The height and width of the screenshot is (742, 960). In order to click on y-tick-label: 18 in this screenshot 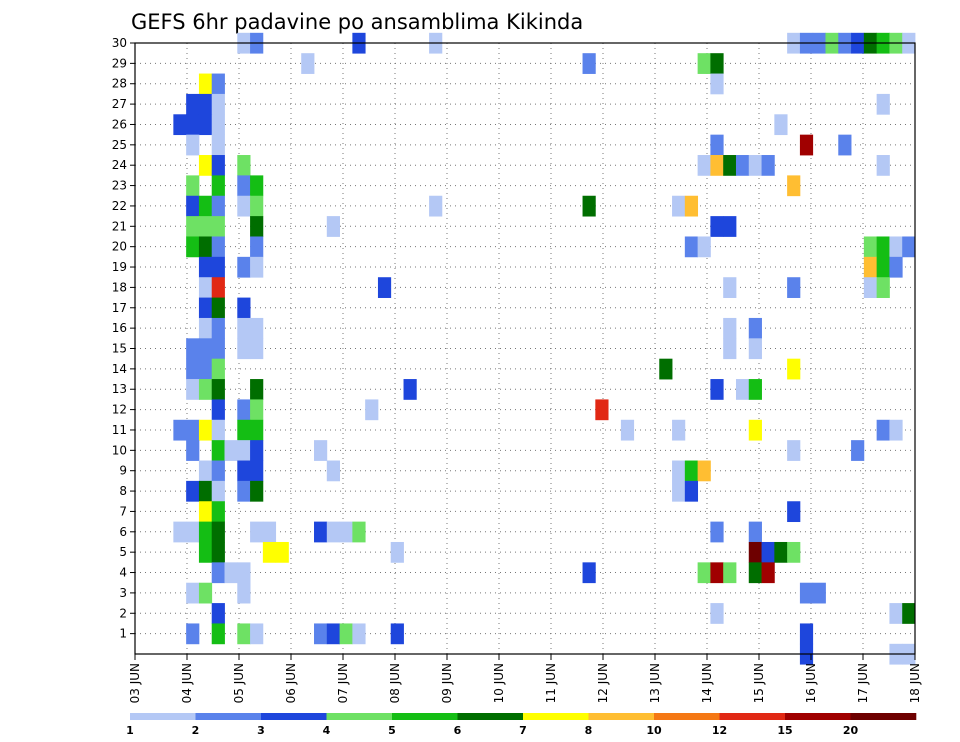, I will do `click(119, 287)`.